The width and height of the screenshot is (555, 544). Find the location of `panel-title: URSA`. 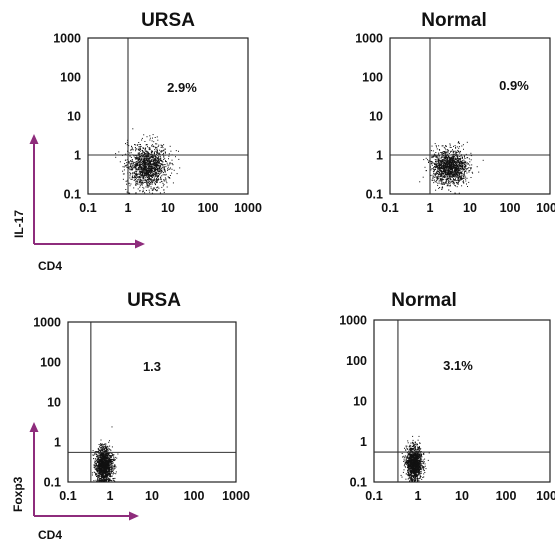

panel-title: URSA is located at coordinates (154, 300).